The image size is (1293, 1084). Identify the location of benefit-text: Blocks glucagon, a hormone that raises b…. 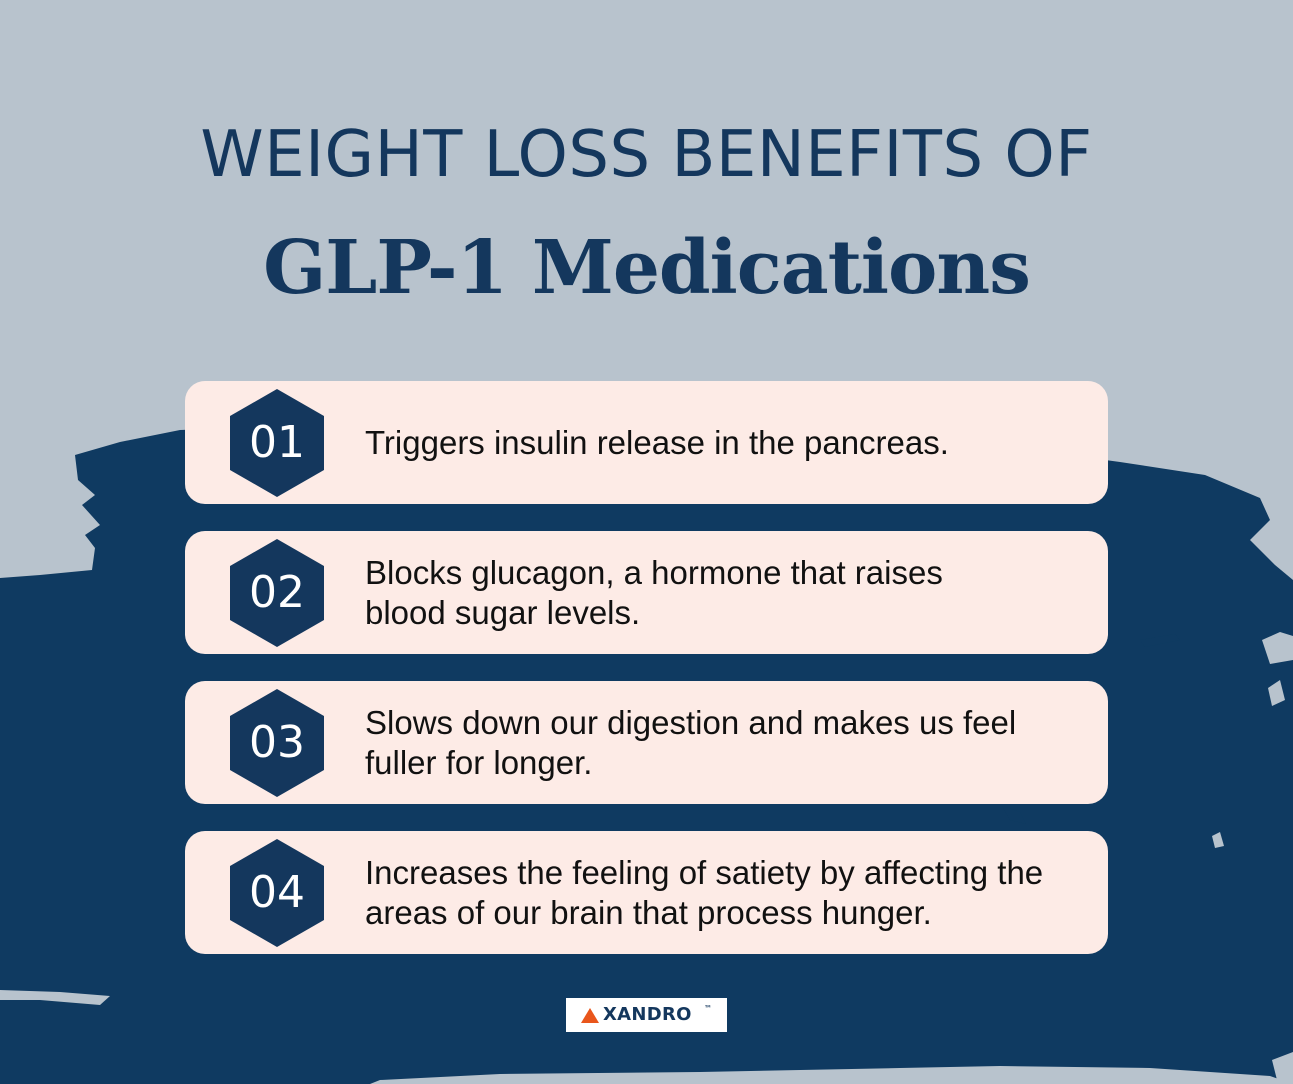
(654, 592).